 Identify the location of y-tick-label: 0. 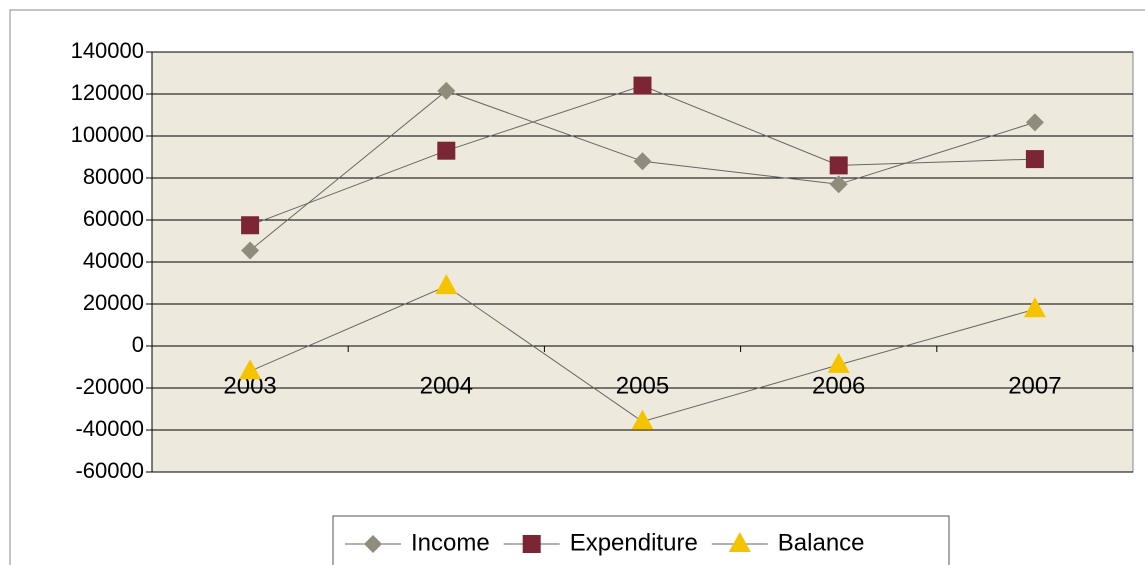
(138, 344).